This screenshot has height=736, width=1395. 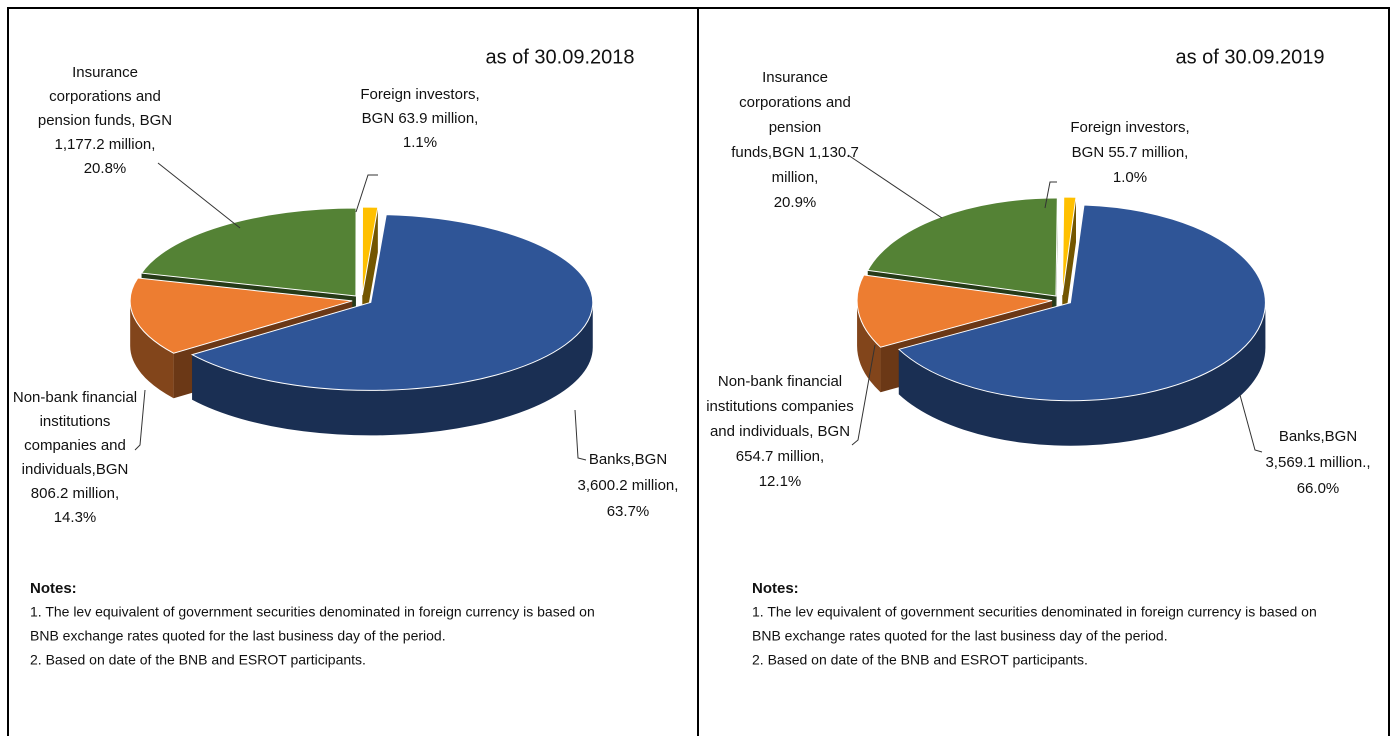 I want to click on data-label: 12.1%, so click(x=780, y=481).